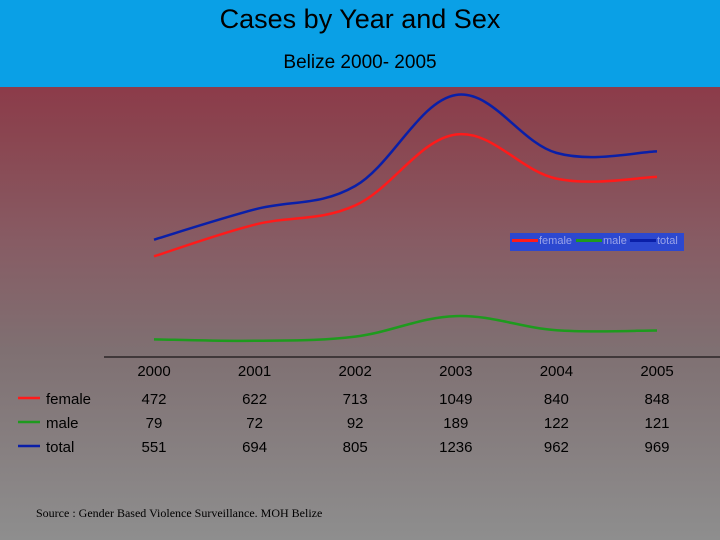 The width and height of the screenshot is (720, 540). Describe the element at coordinates (62, 423) in the screenshot. I see `table-row-label-male: male` at that location.